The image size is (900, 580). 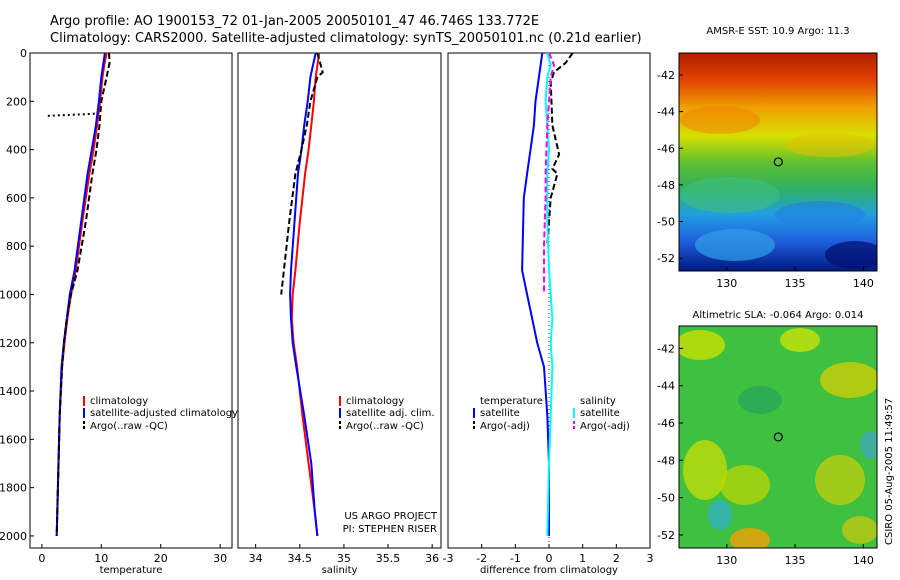 What do you see at coordinates (13, 488) in the screenshot?
I see `y-tick-label: 1800` at bounding box center [13, 488].